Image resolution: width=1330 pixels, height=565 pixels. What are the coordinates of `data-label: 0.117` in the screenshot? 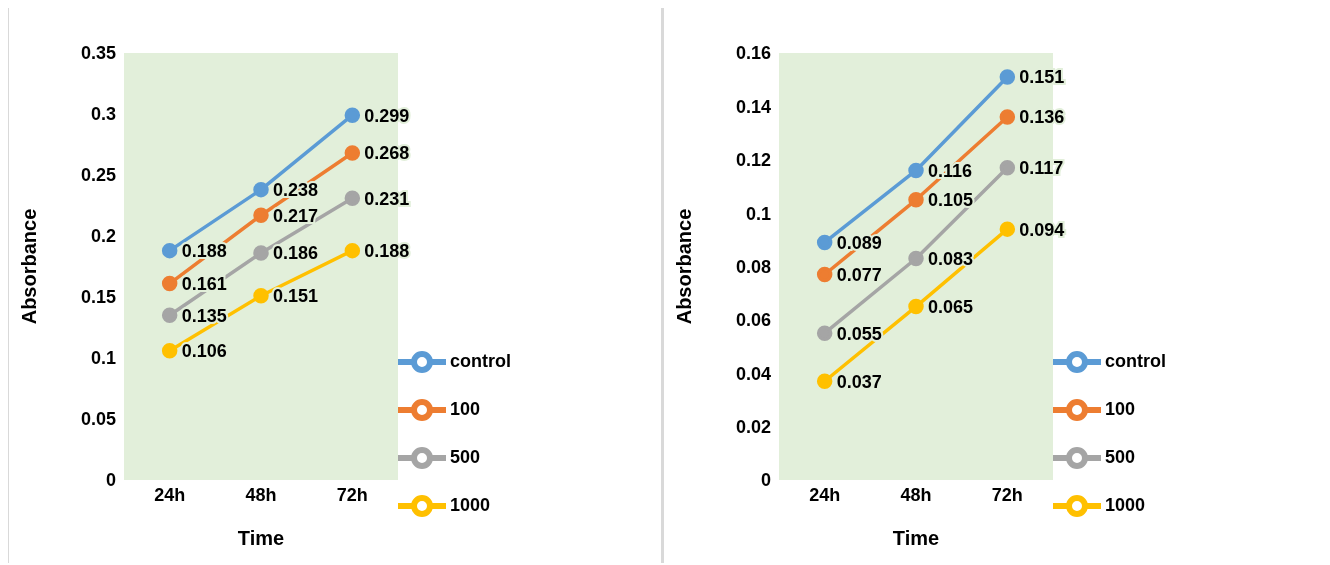 It's located at (1041, 168).